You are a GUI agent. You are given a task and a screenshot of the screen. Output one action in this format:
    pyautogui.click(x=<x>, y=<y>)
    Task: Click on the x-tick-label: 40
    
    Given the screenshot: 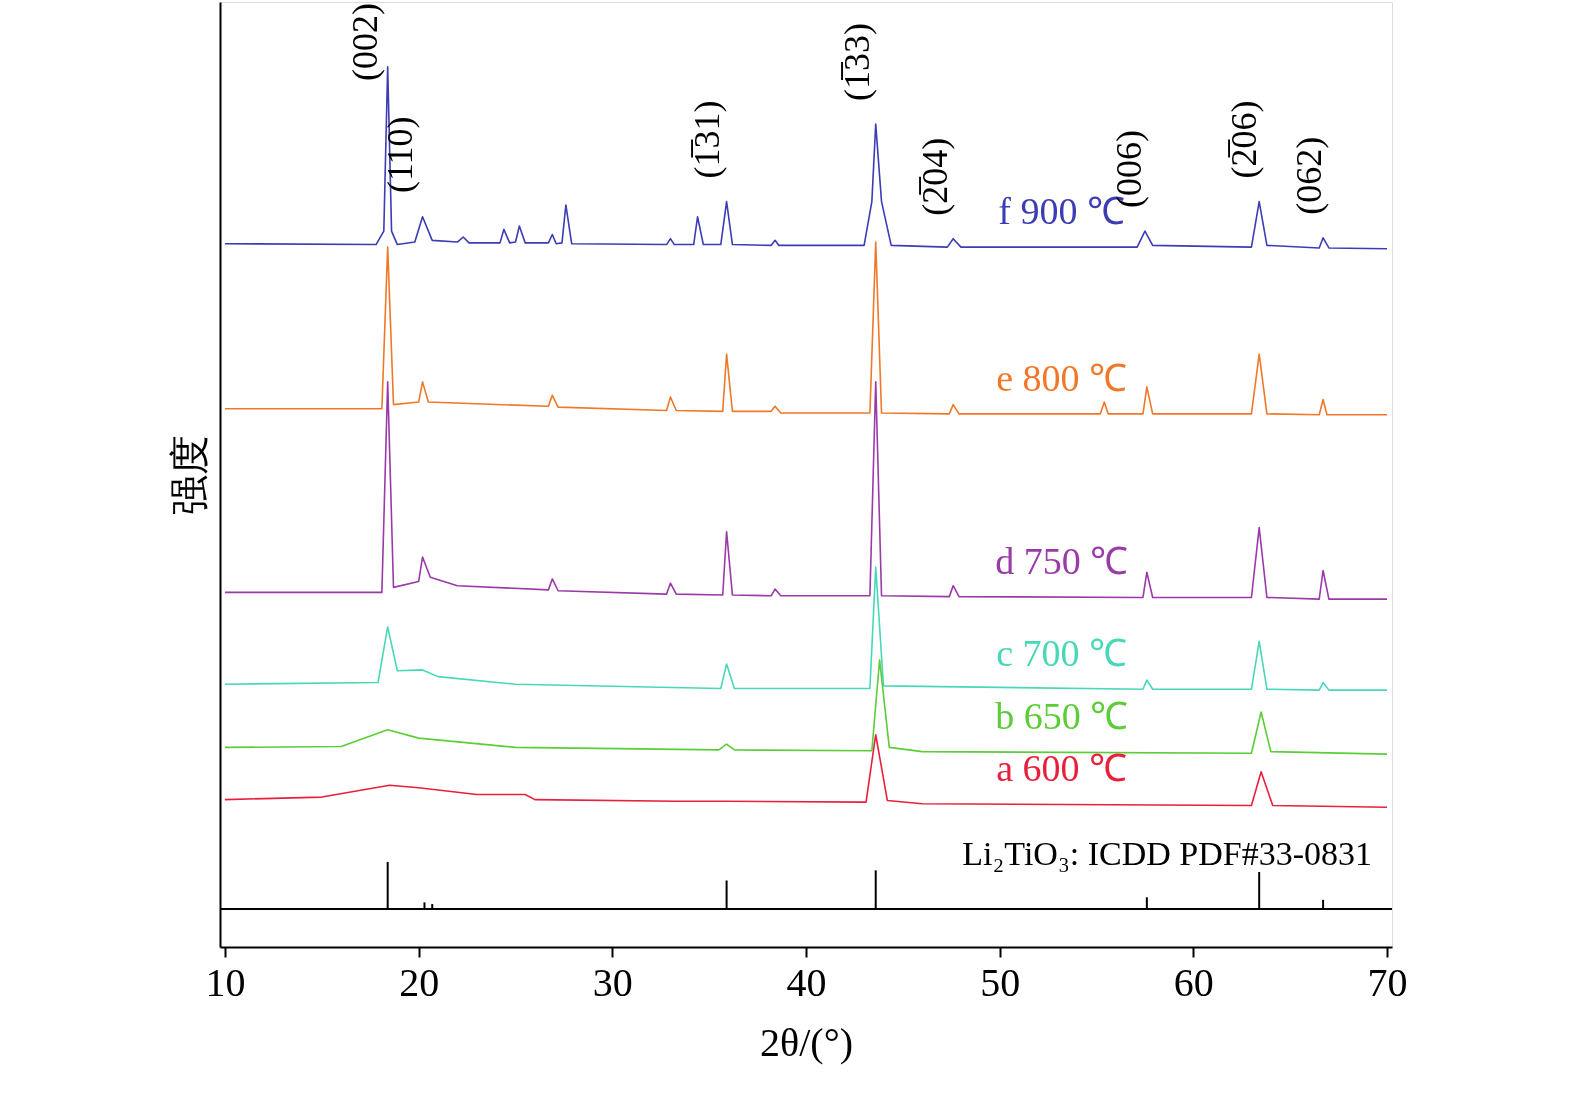 What is the action you would take?
    pyautogui.click(x=806, y=982)
    